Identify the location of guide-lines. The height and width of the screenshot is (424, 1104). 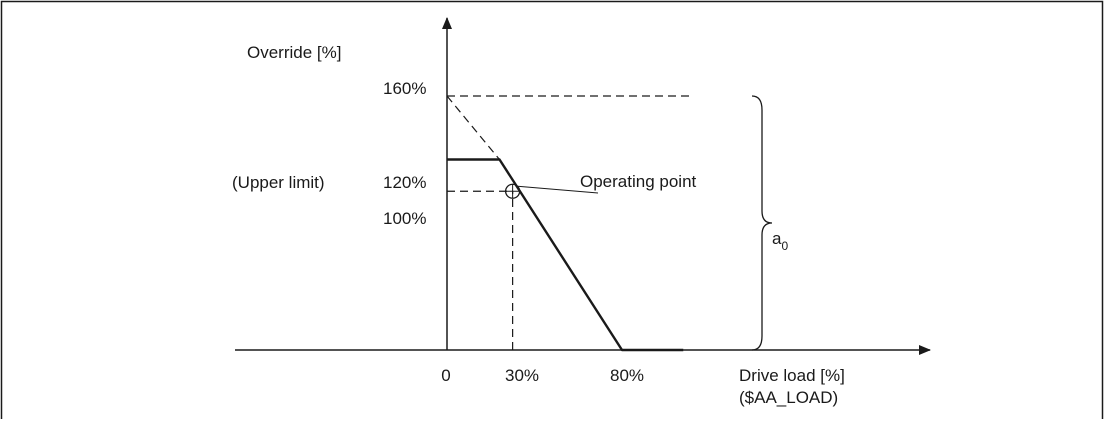
(569, 222).